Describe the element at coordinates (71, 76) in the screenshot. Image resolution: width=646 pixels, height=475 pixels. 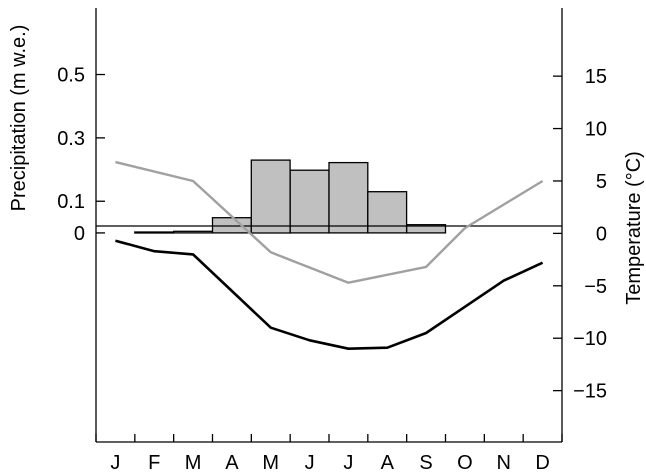
I see `left-tick-label: 0.5` at that location.